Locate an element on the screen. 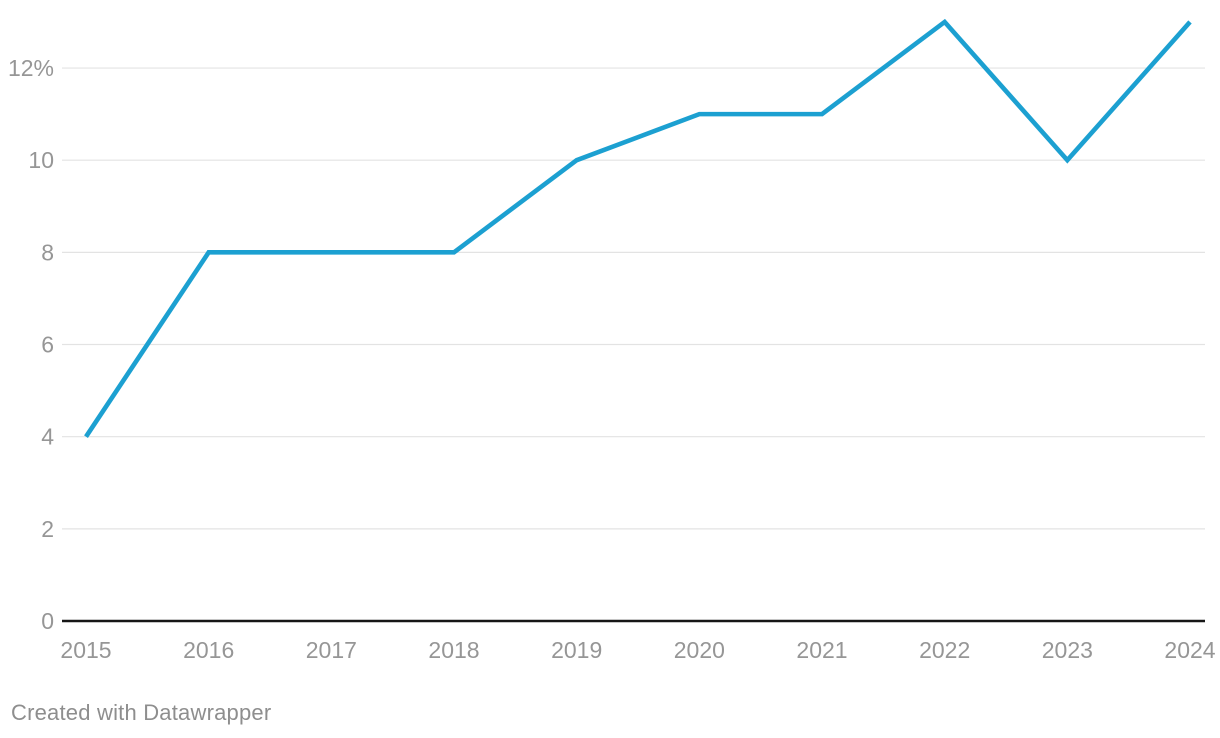  y-tick-label: 0 is located at coordinates (47, 621).